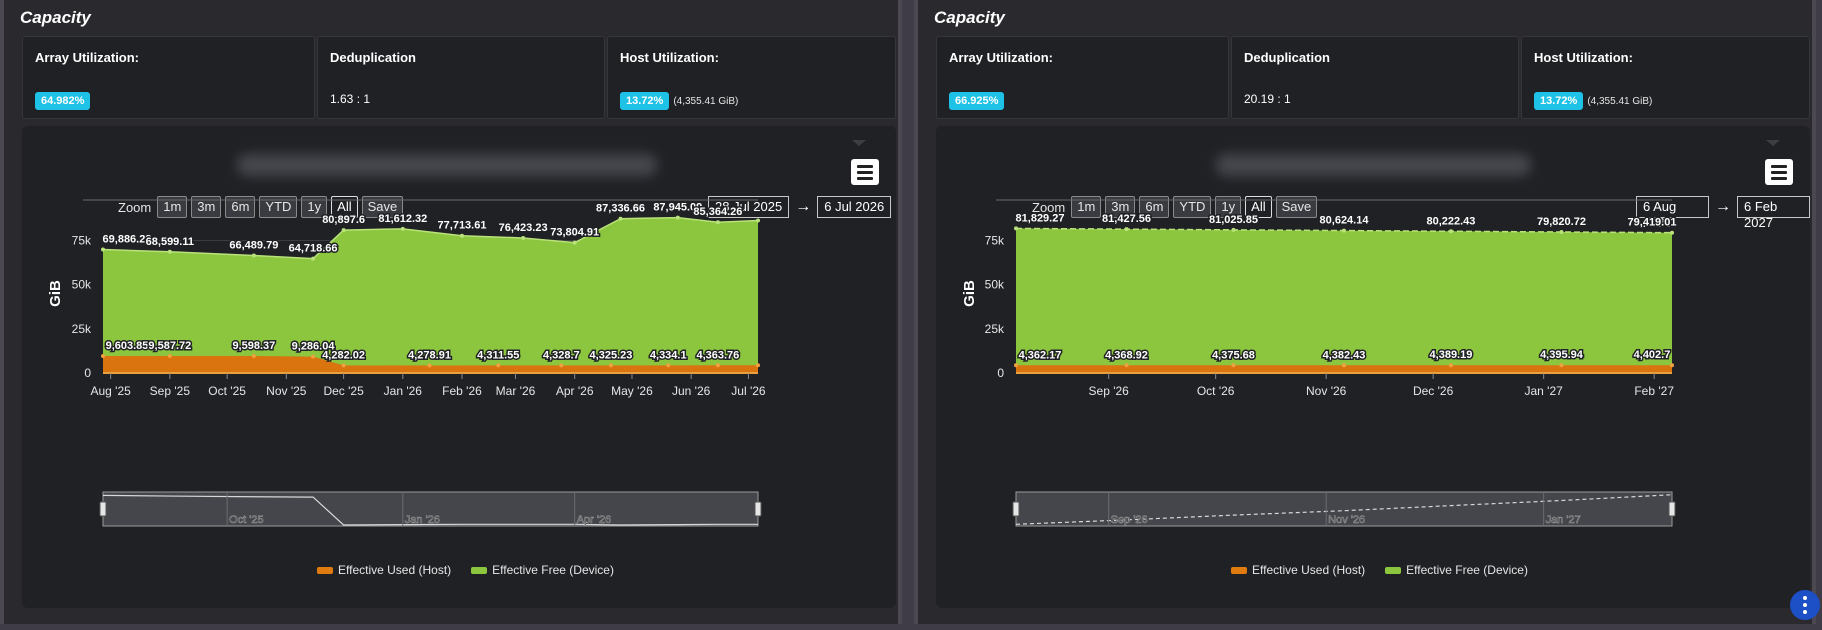 This screenshot has height=630, width=1822. What do you see at coordinates (977, 101) in the screenshot?
I see `array-utilization-badge: 66.925%` at bounding box center [977, 101].